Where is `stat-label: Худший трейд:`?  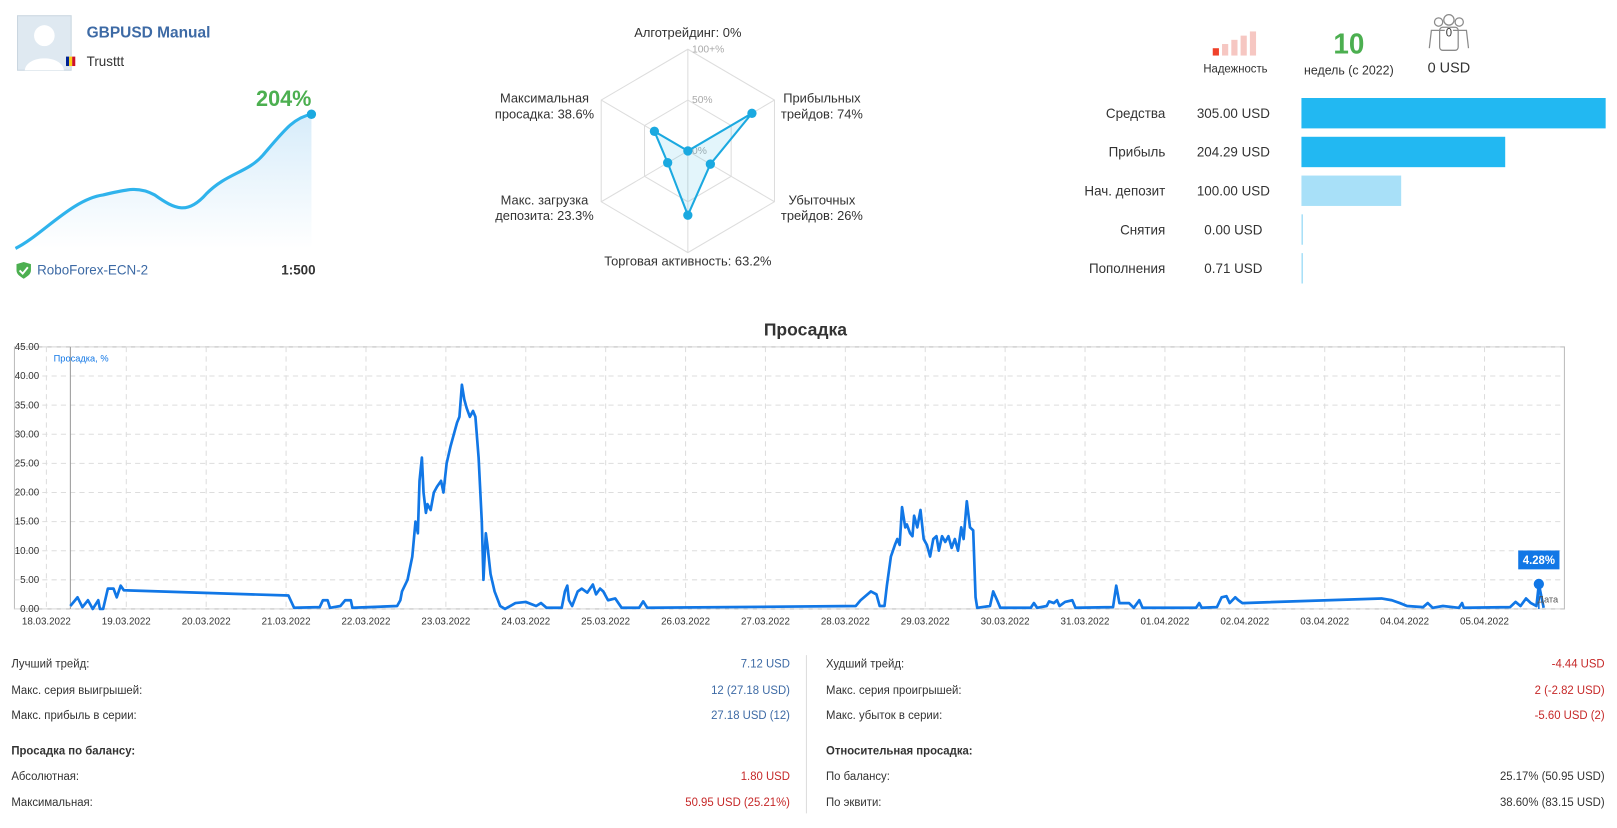
stat-label: Худший трейд: is located at coordinates (865, 664).